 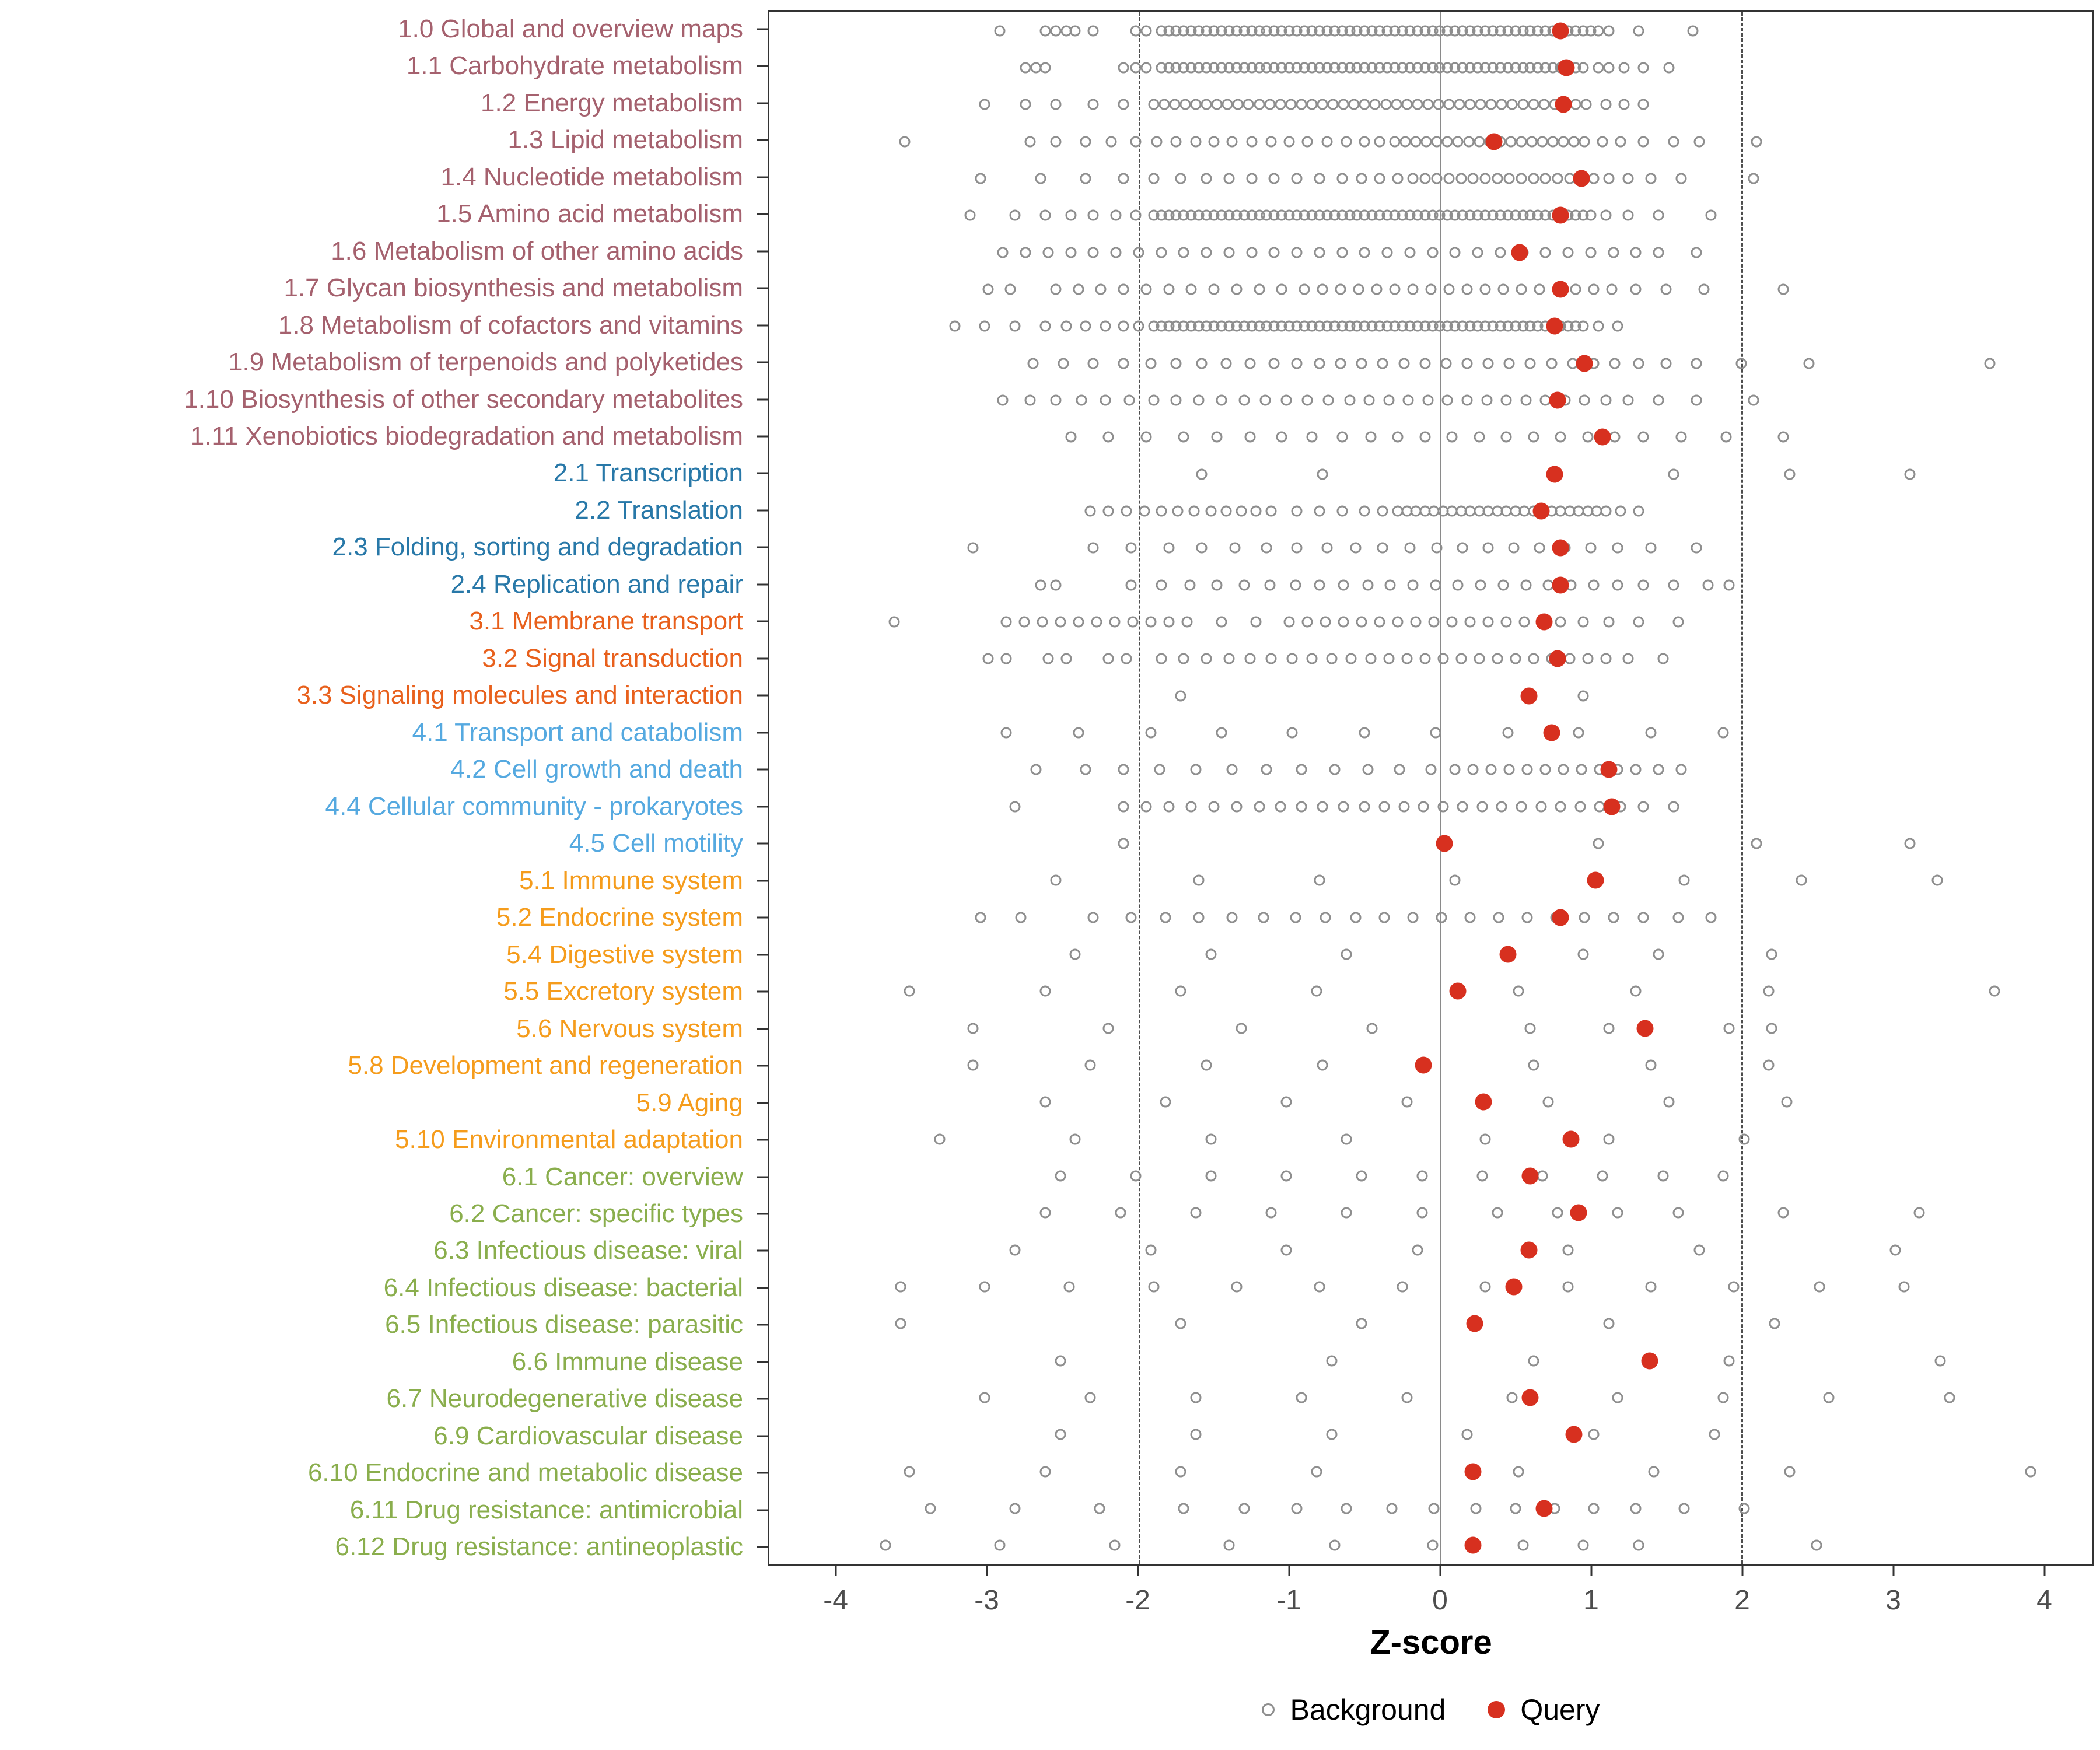 What do you see at coordinates (588, 1251) in the screenshot?
I see `category-label: 6.3 Infectious disease: viral` at bounding box center [588, 1251].